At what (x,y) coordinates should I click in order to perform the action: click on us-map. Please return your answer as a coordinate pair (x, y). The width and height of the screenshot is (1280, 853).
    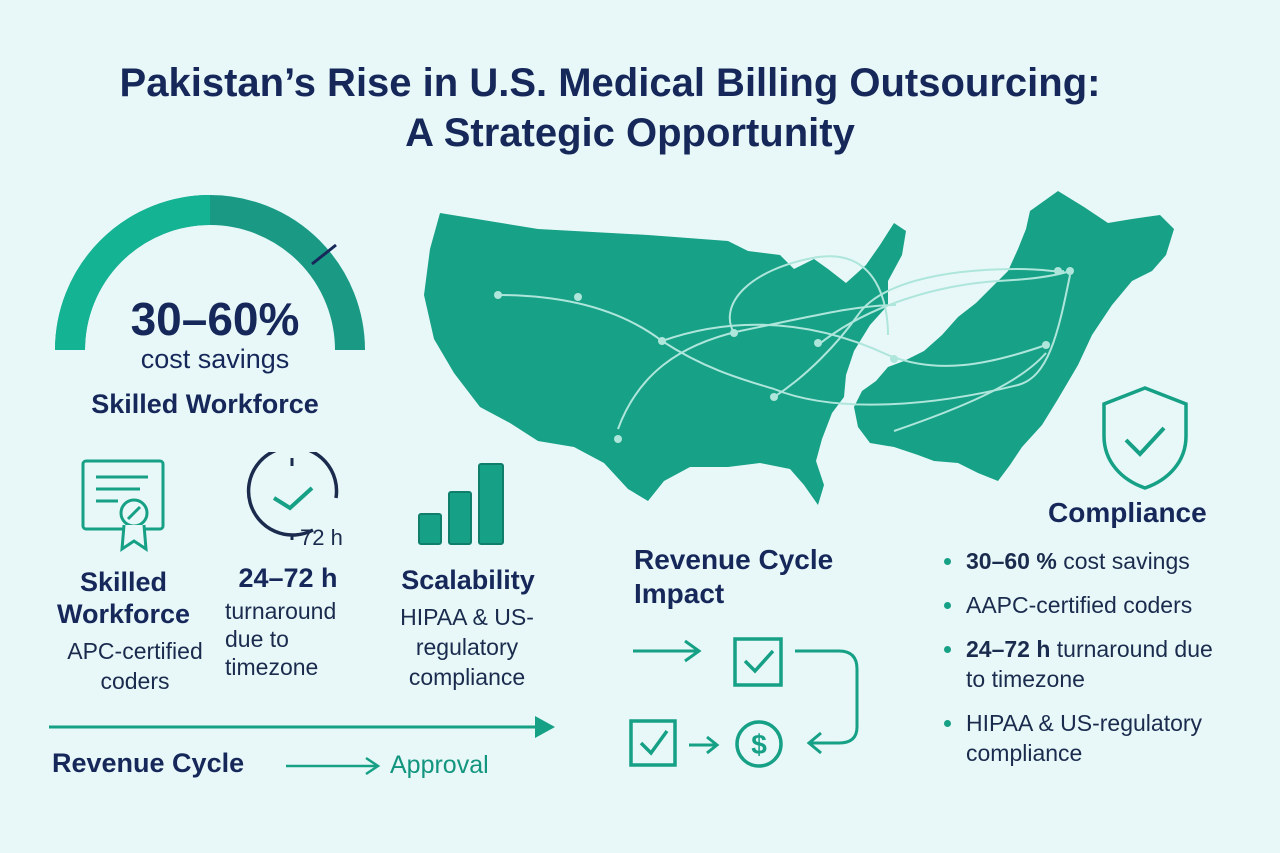
    Looking at the image, I should click on (665, 359).